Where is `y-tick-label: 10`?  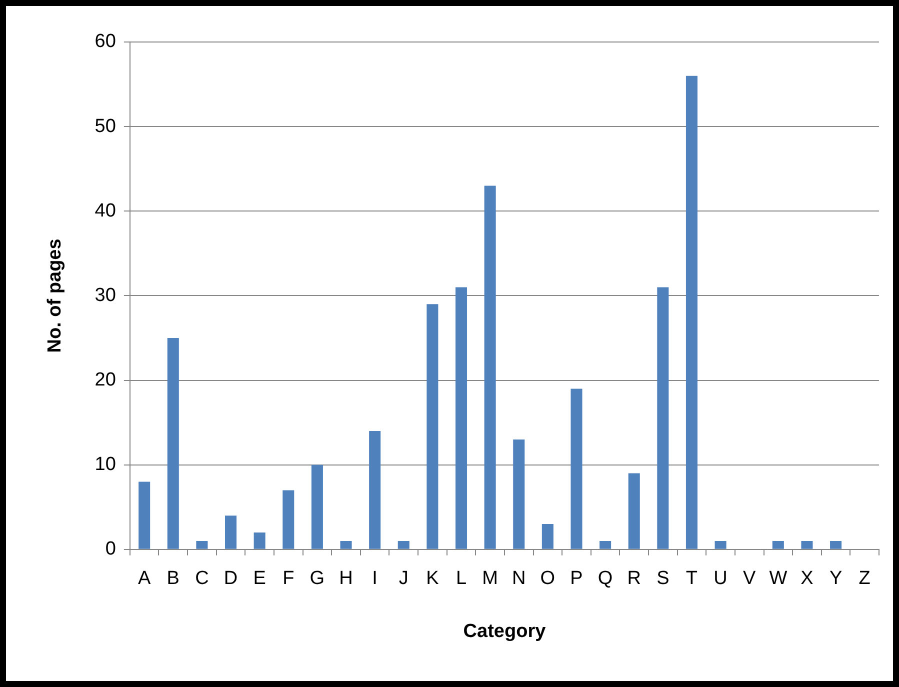
y-tick-label: 10 is located at coordinates (105, 465).